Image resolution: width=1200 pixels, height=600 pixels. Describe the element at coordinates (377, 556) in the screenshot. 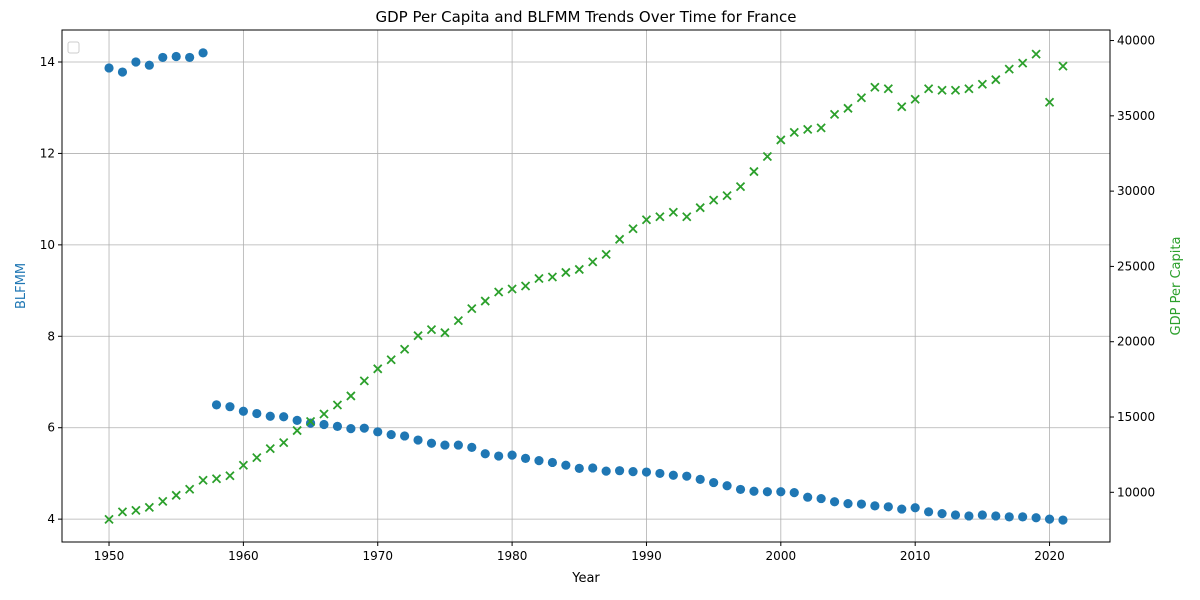

I see `x-tick-label: 1970` at that location.